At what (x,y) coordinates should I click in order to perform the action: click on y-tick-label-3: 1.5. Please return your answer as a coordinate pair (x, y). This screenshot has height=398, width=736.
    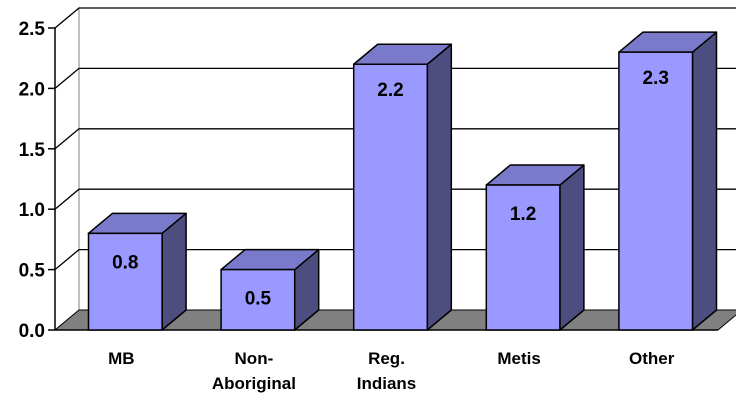
    Looking at the image, I should click on (32, 150).